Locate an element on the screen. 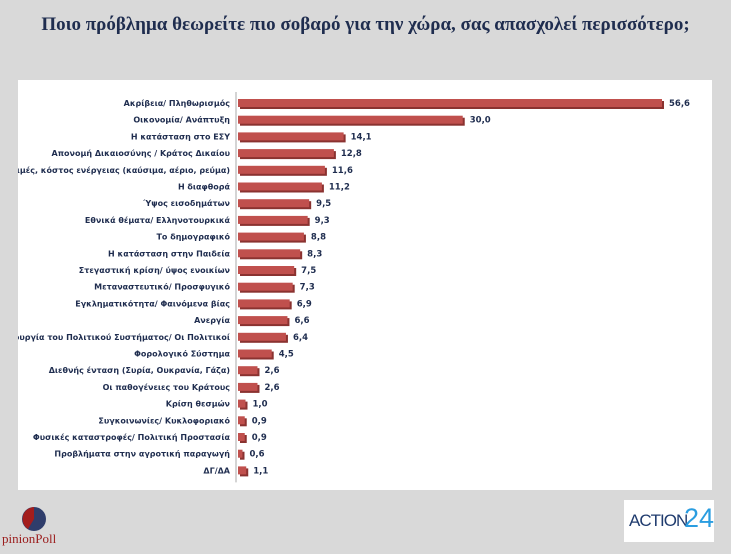 The width and height of the screenshot is (731, 554). opinionpoll-logo is located at coordinates (34, 519).